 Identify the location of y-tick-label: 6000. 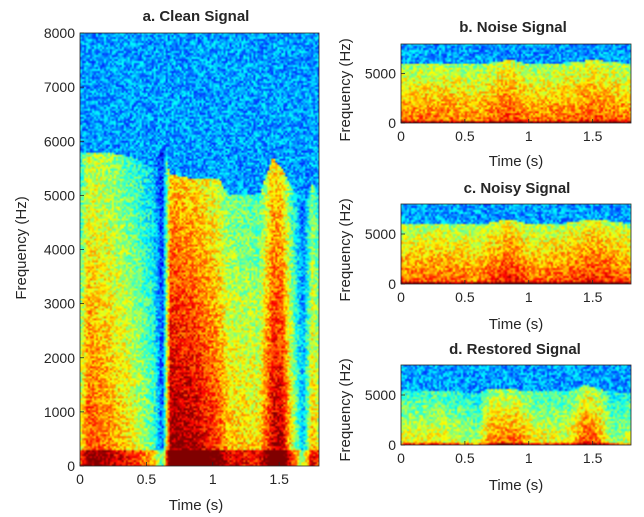
(59, 141).